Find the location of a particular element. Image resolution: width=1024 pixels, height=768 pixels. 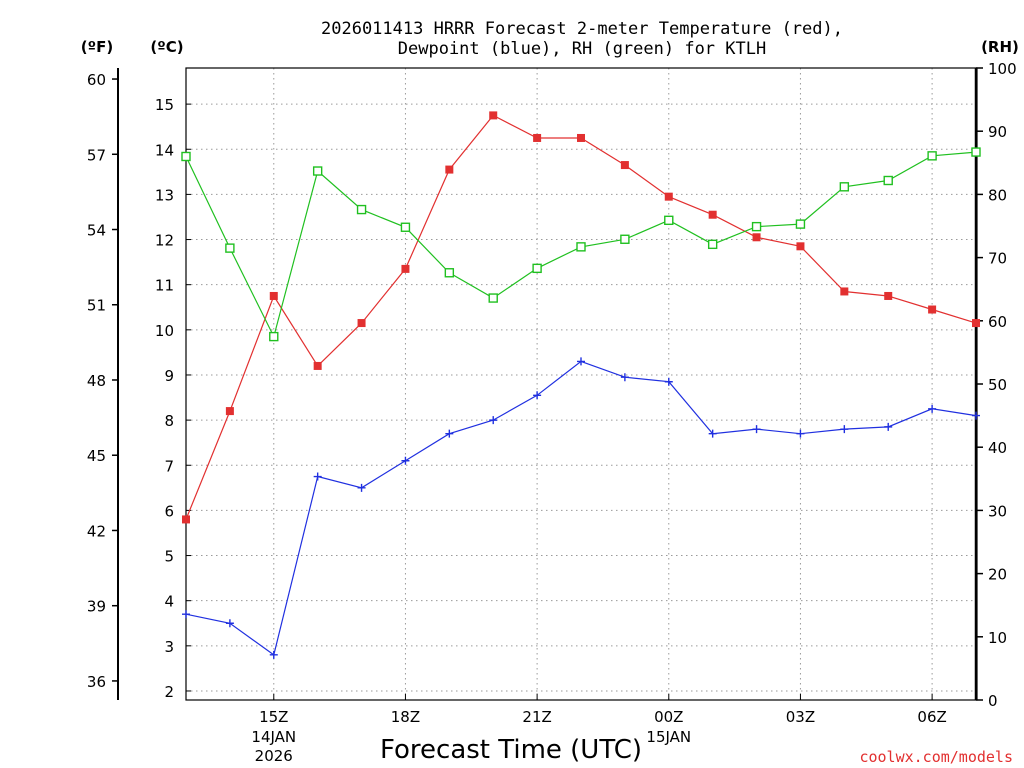

rh-tick-label: 100 is located at coordinates (1002, 69).